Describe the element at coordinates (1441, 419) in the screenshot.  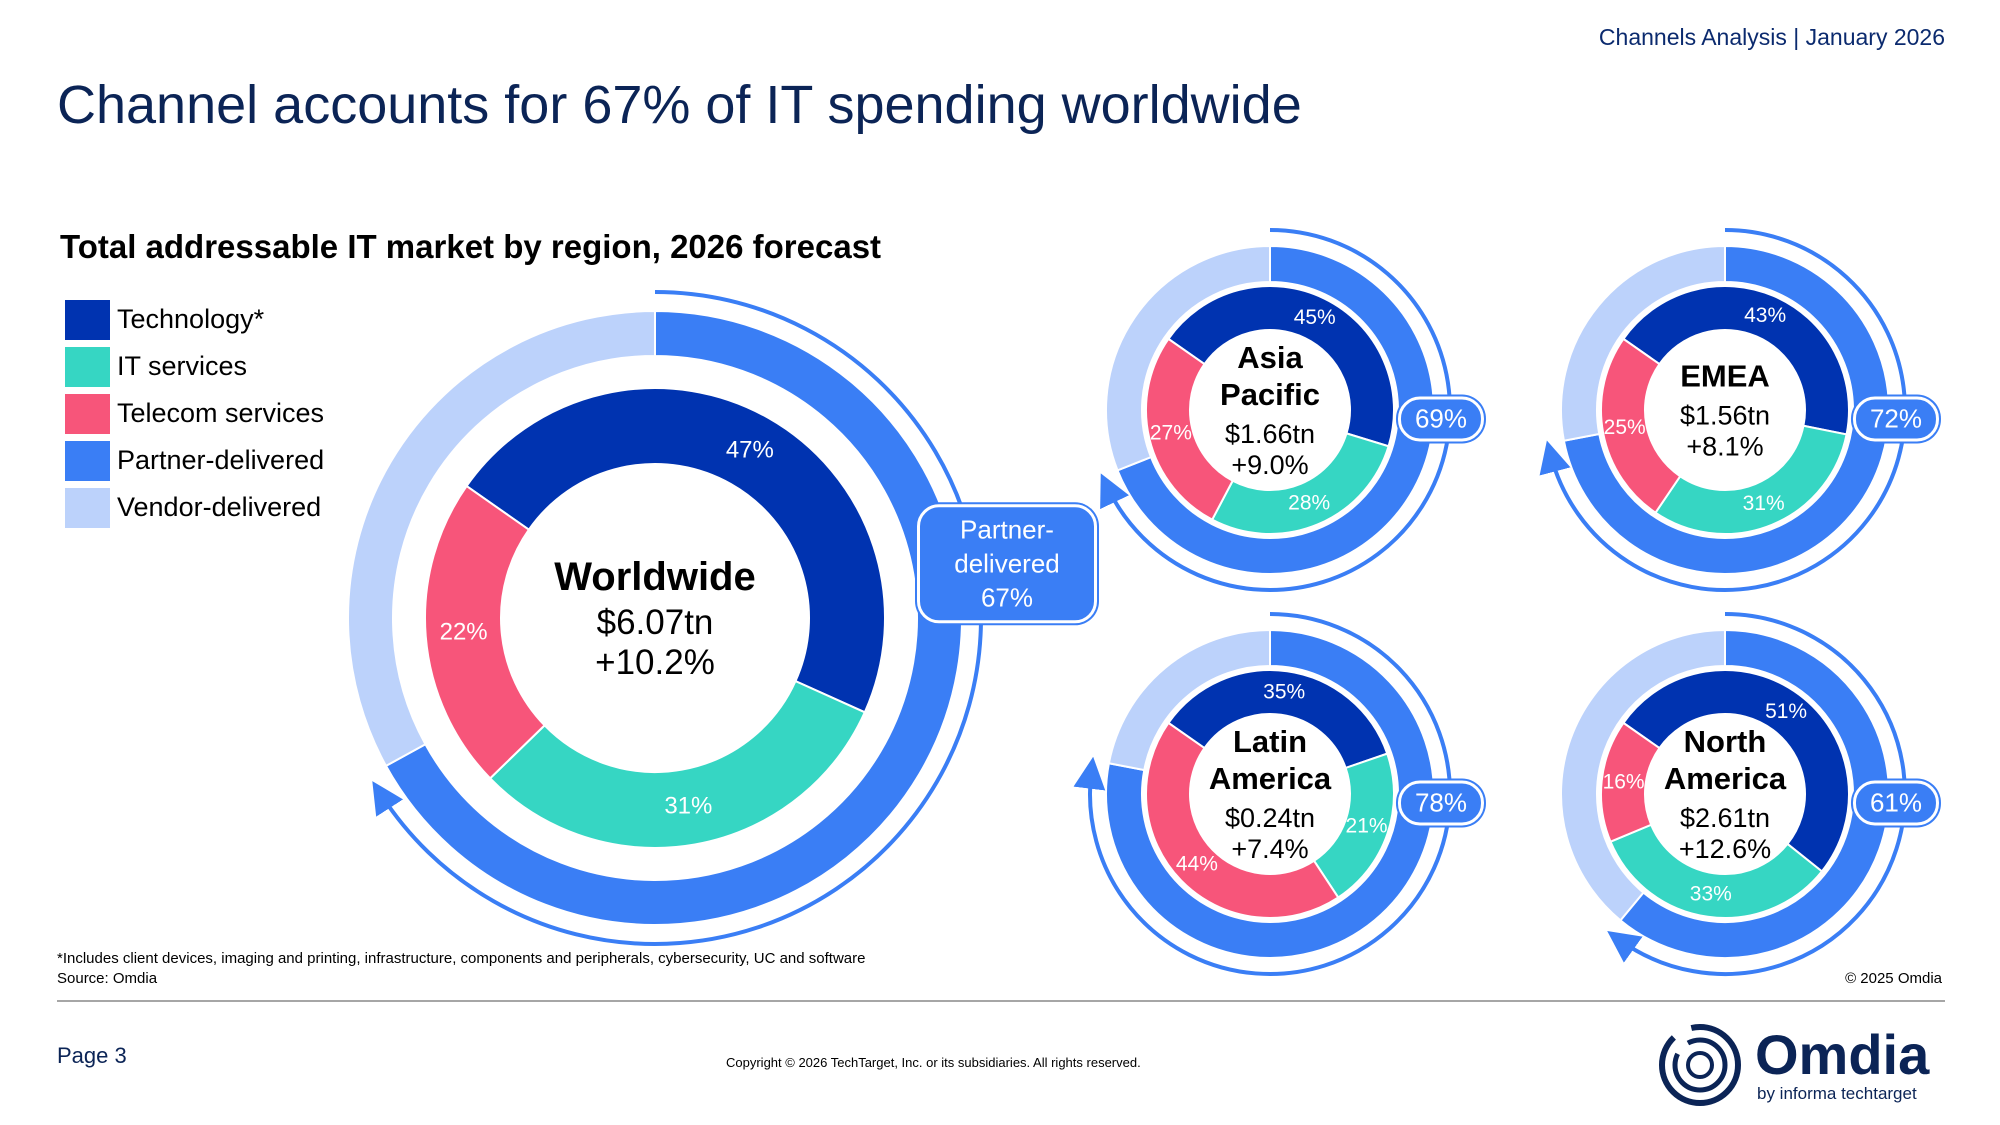
I see `partner-callout: 69%` at that location.